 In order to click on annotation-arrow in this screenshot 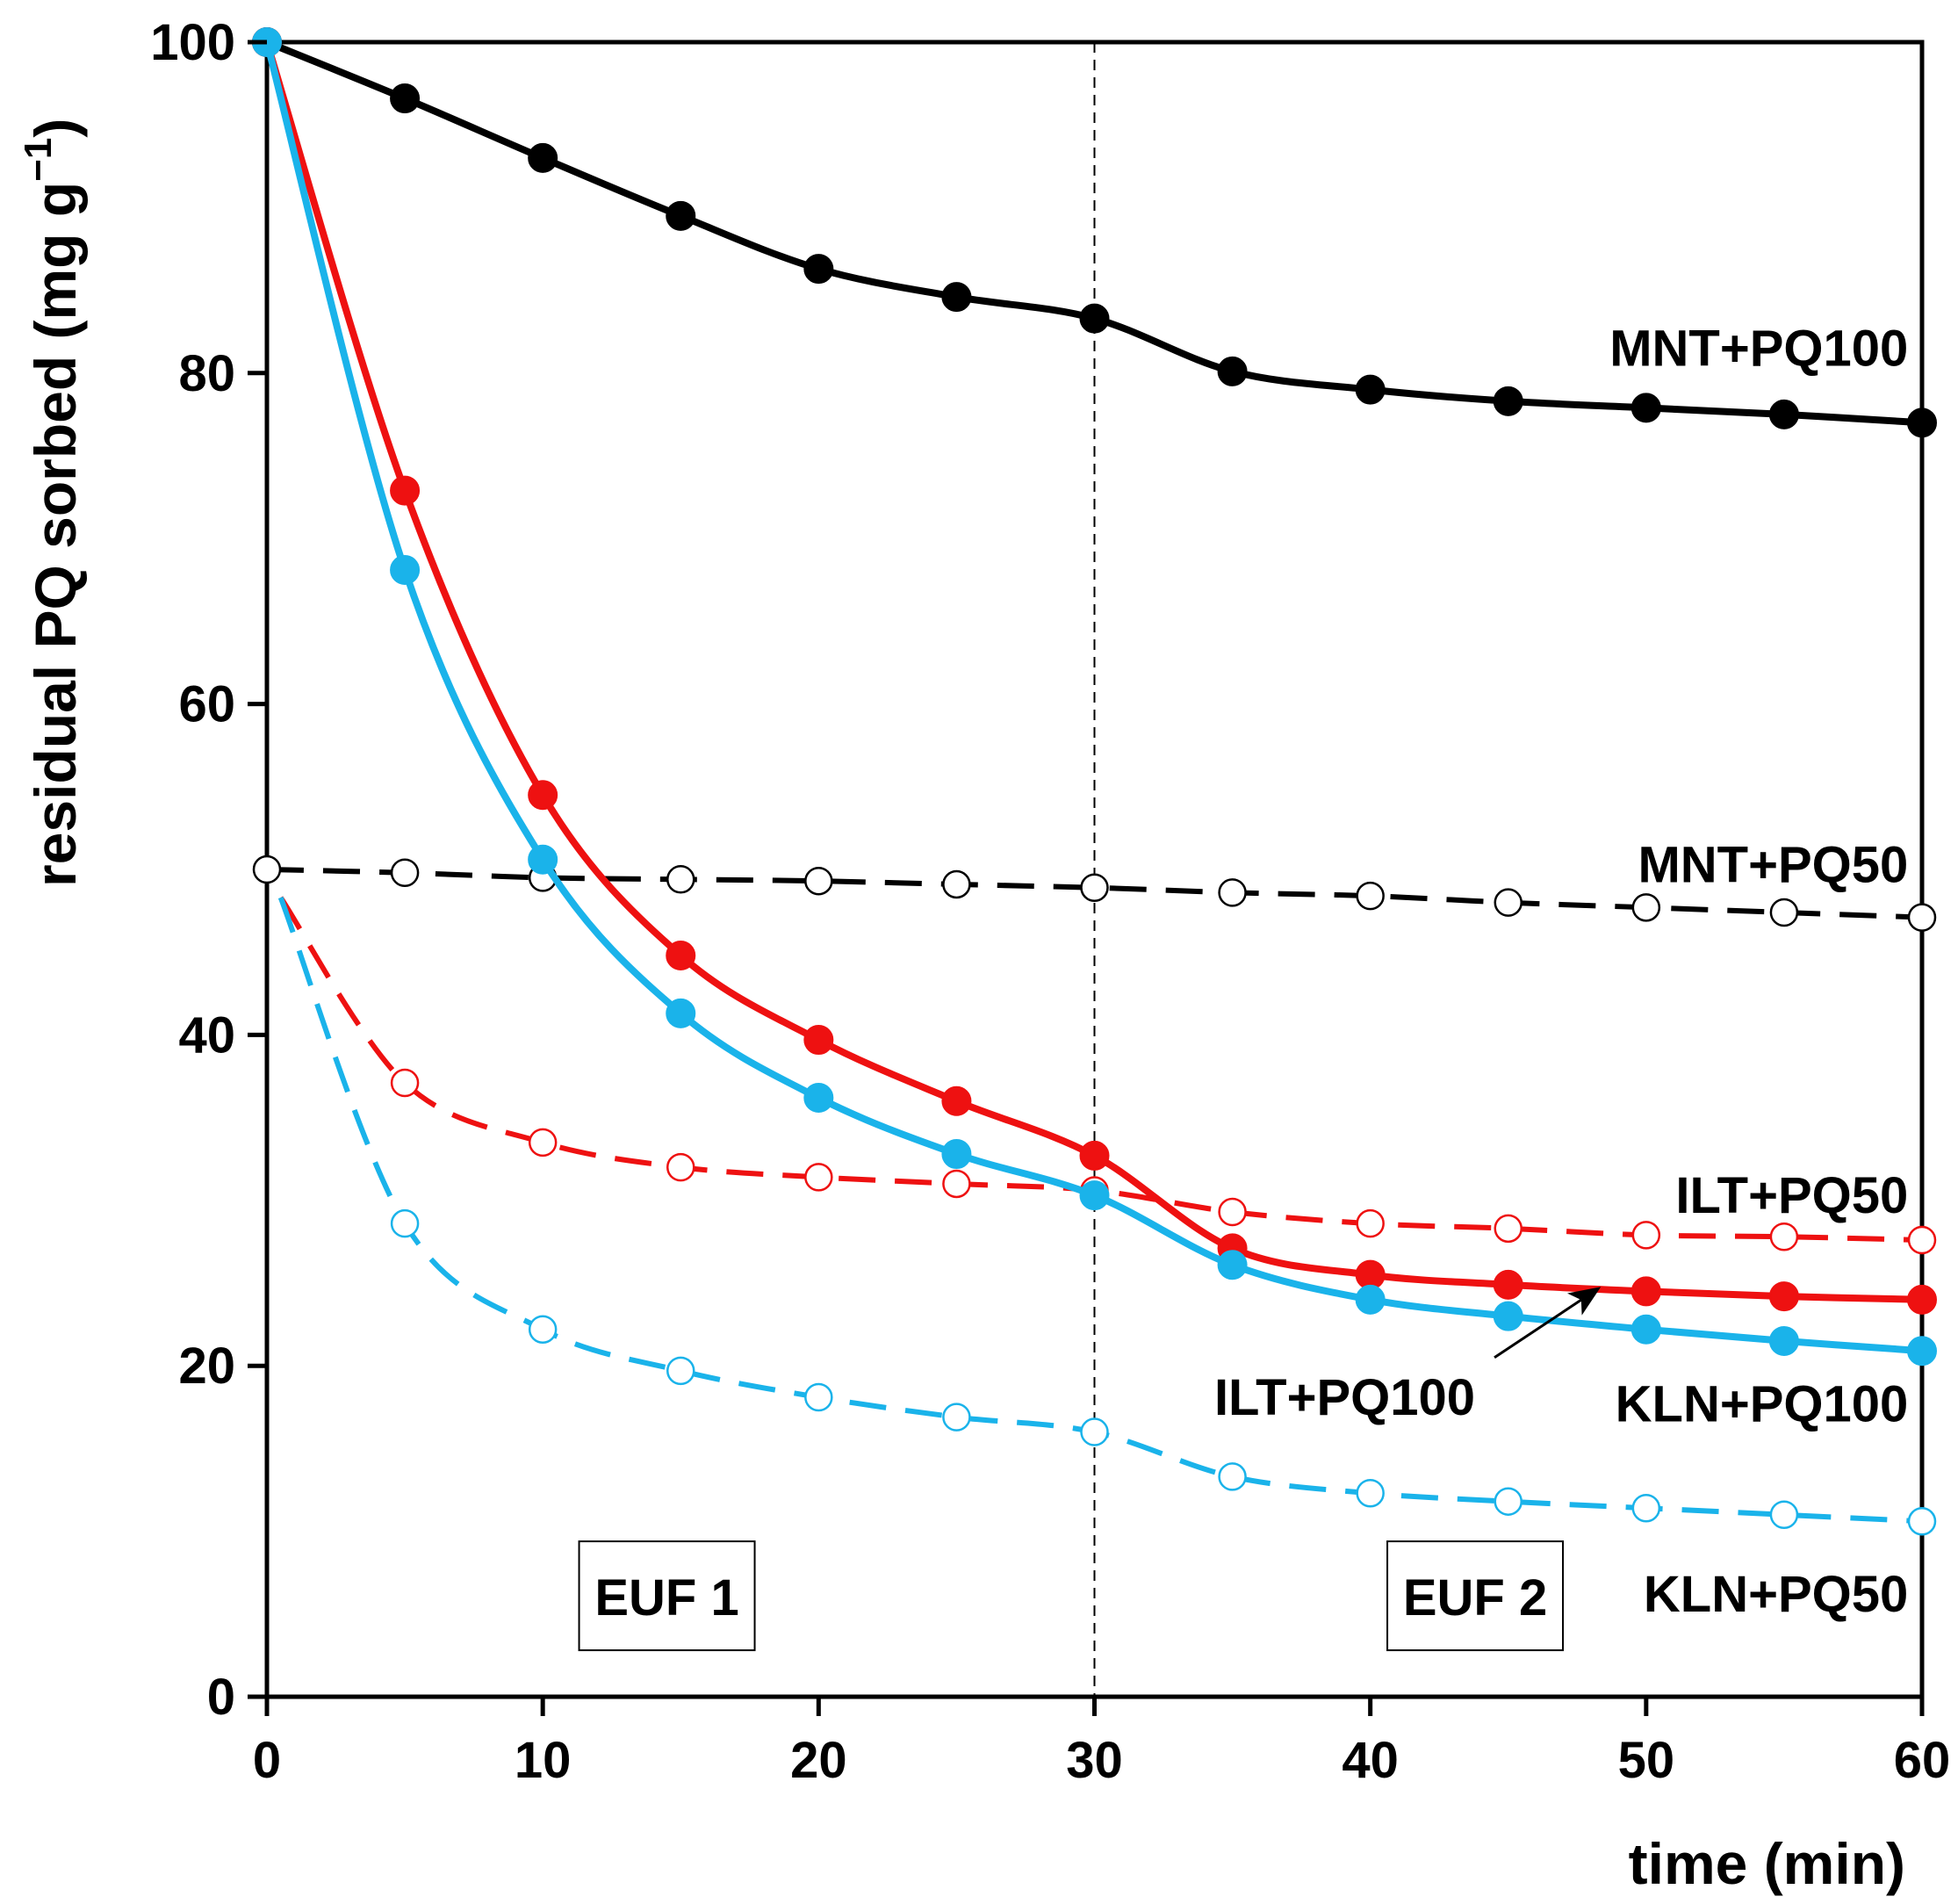, I will do `click(1548, 1323)`.